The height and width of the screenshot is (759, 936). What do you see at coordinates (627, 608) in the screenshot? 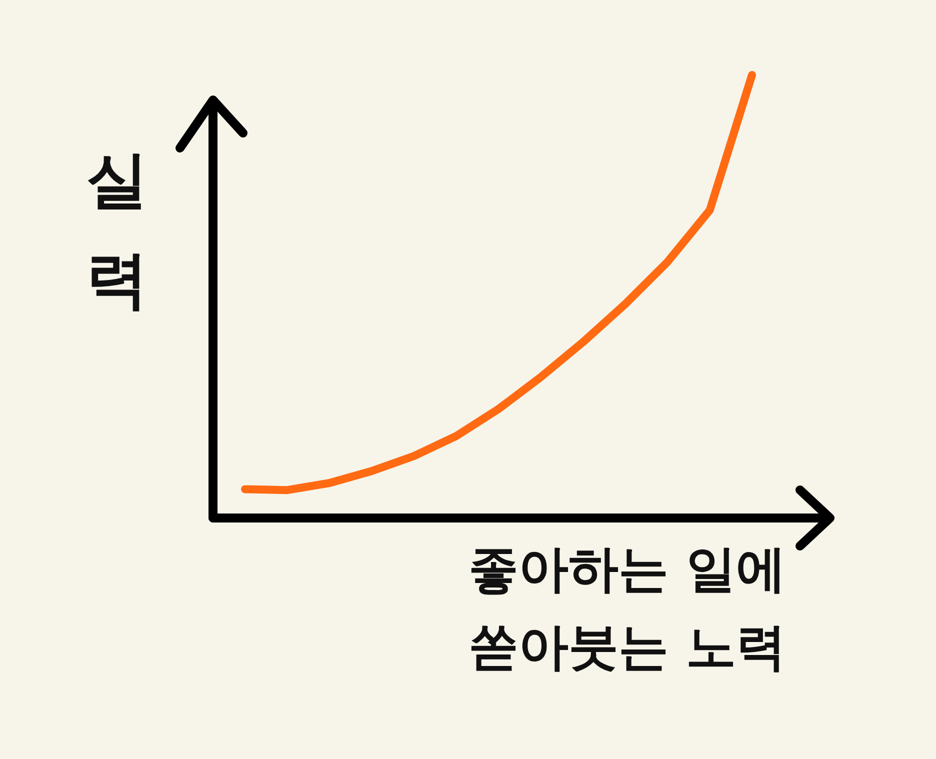
I see `x-axis-title: 좋아하는 일에 쏟아붓는 노력` at bounding box center [627, 608].